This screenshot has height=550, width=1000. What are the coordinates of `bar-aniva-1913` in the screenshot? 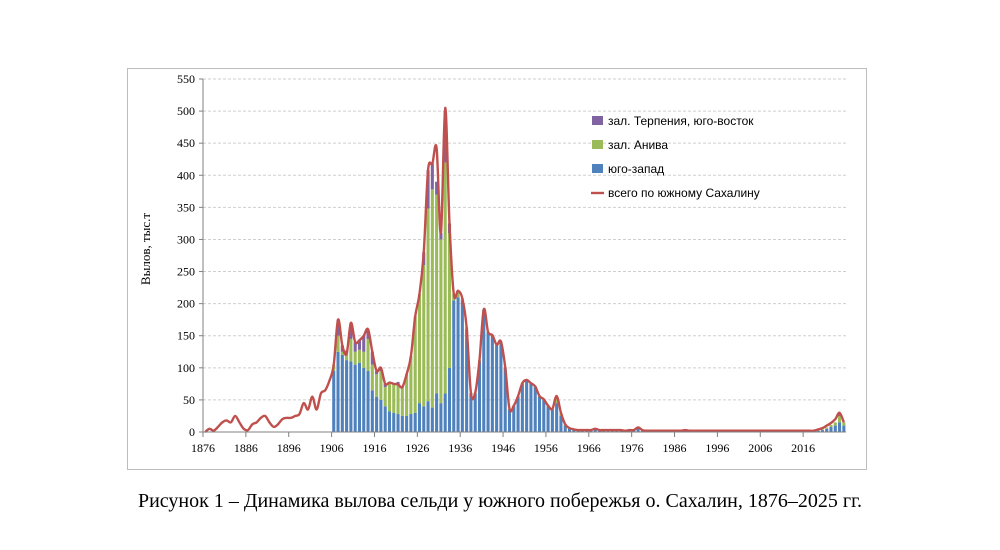 It's located at (364, 359).